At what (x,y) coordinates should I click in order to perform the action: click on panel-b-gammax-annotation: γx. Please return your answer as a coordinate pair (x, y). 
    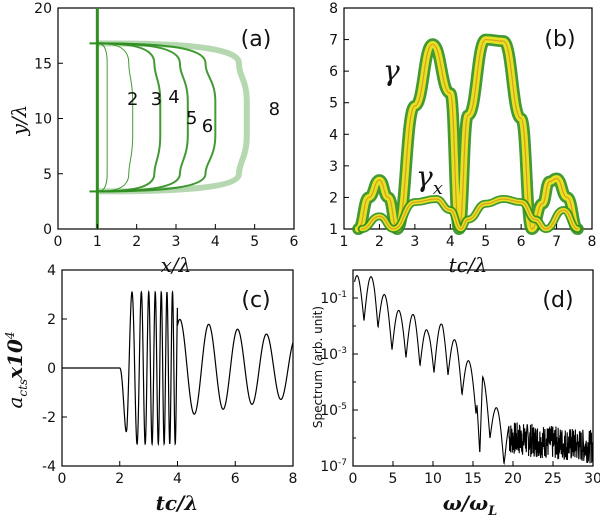
    Looking at the image, I should click on (429, 179).